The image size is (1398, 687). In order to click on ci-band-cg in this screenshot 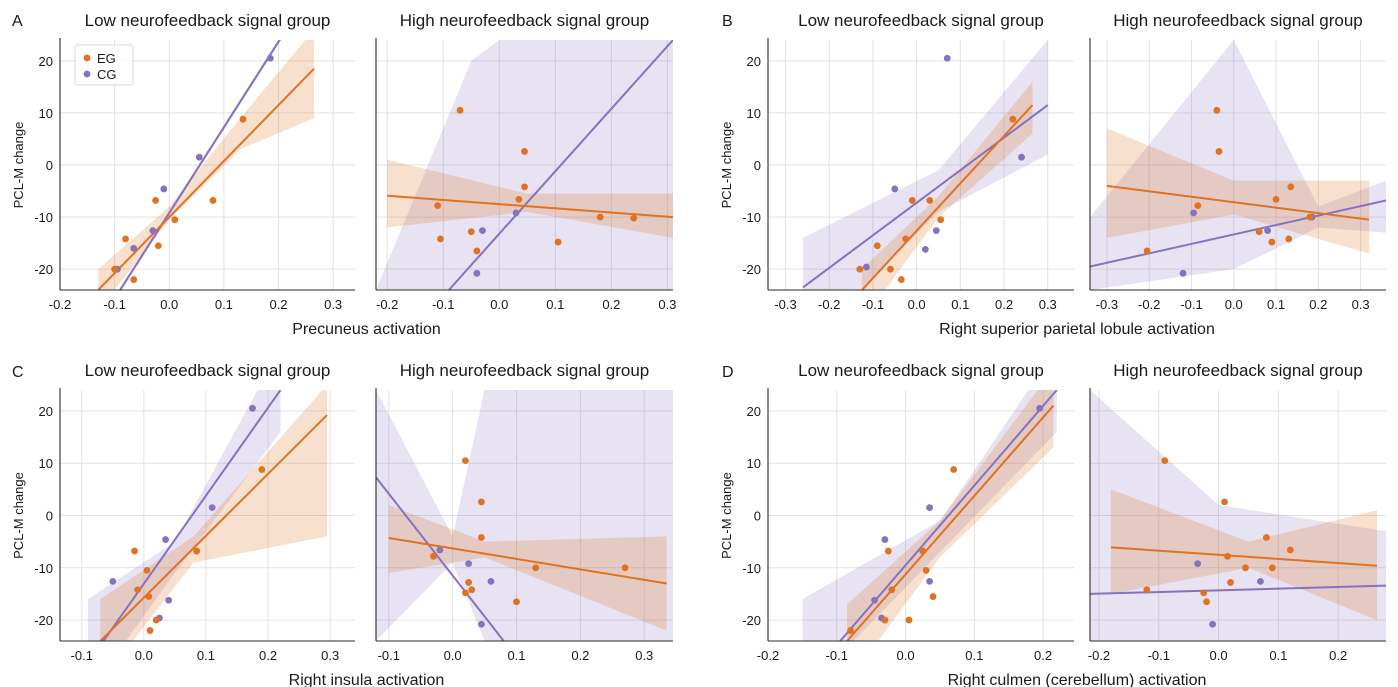, I will do `click(184, 515)`.